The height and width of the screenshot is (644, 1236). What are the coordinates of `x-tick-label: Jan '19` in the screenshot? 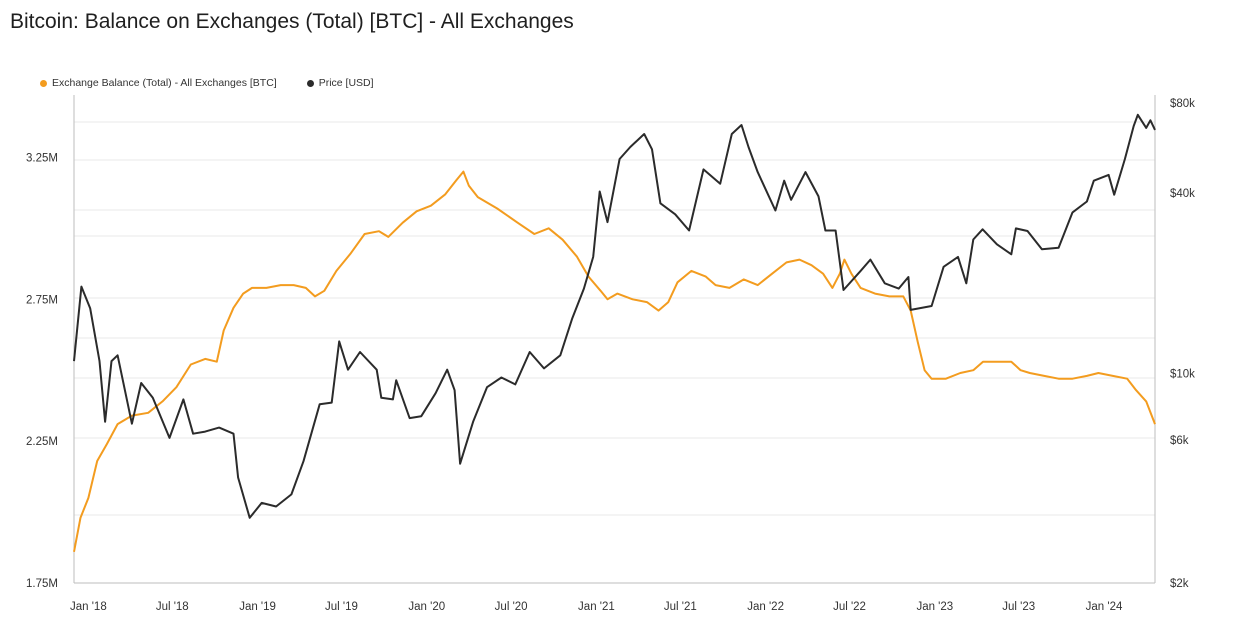 It's located at (257, 607).